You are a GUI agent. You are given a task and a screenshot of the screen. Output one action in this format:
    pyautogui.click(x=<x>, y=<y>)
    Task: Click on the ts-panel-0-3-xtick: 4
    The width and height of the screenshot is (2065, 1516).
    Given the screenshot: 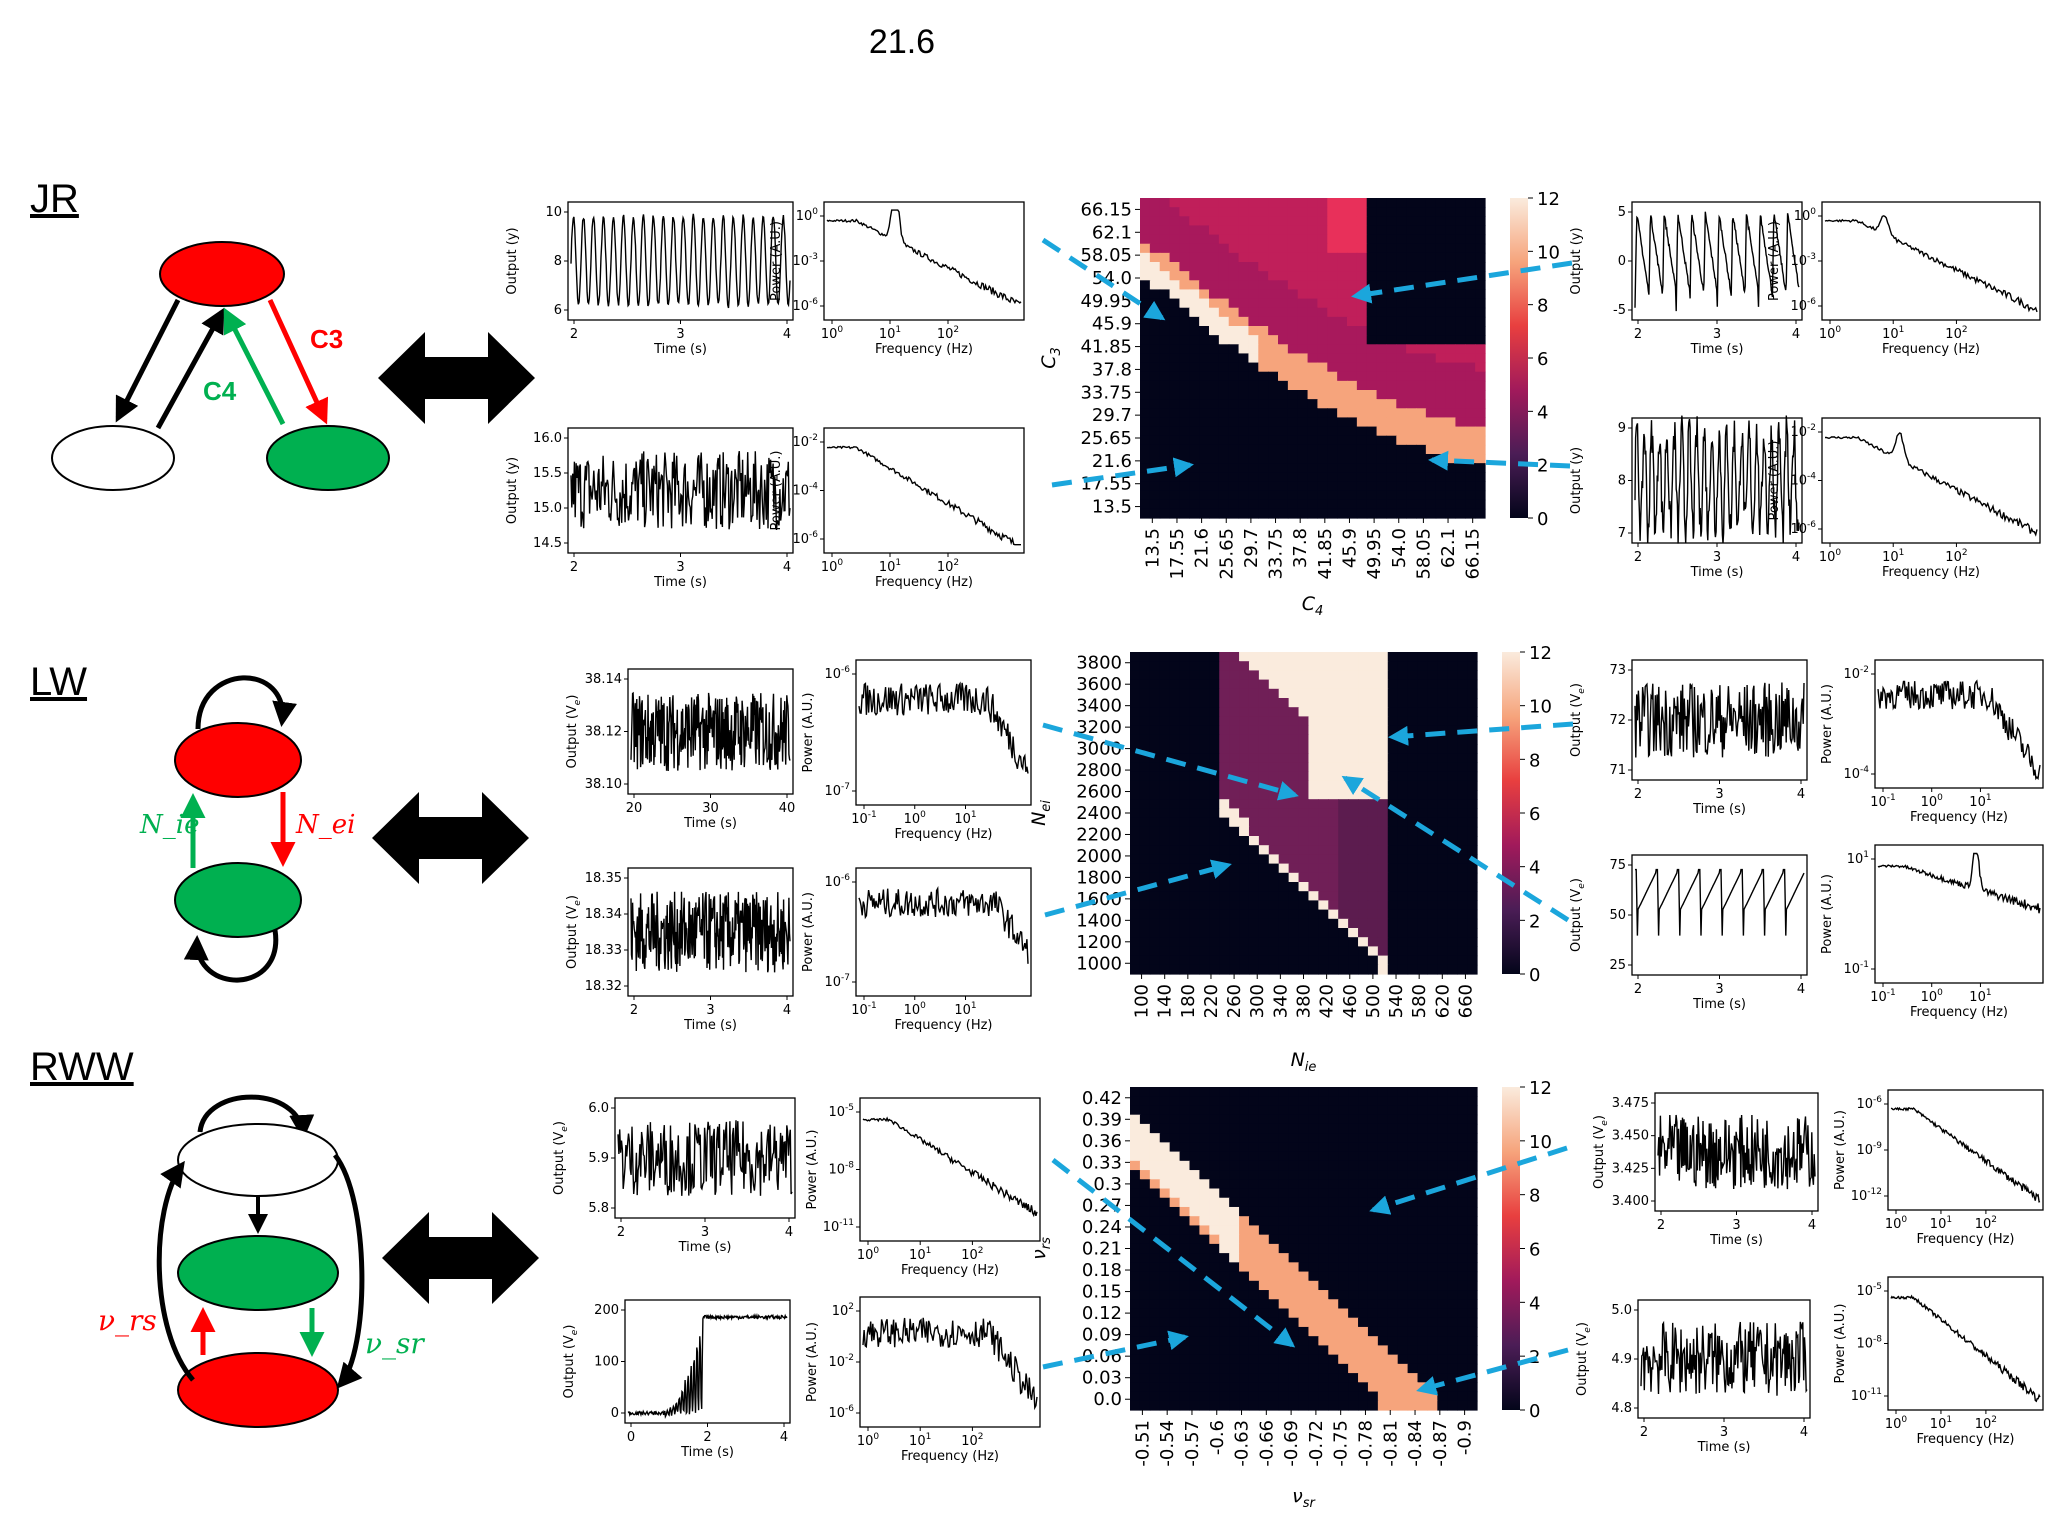 What is the action you would take?
    pyautogui.click(x=1796, y=557)
    